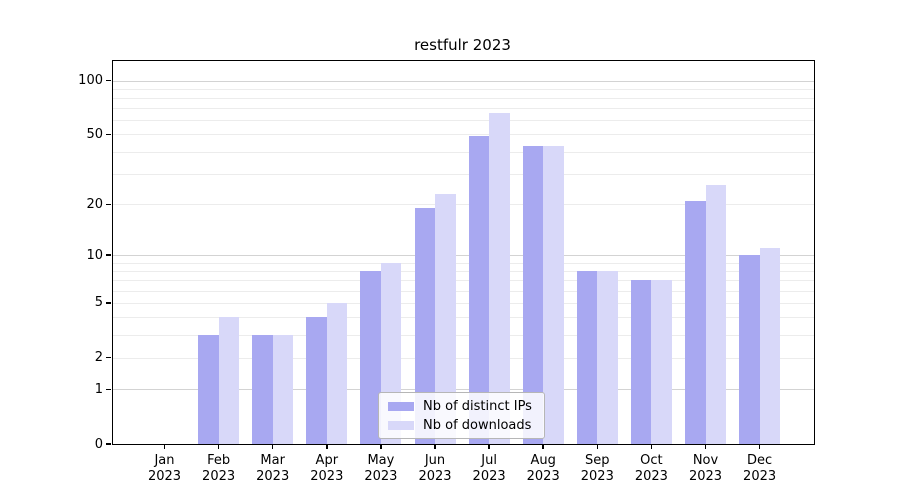  What do you see at coordinates (424, 326) in the screenshot?
I see `bar-ips-jun` at bounding box center [424, 326].